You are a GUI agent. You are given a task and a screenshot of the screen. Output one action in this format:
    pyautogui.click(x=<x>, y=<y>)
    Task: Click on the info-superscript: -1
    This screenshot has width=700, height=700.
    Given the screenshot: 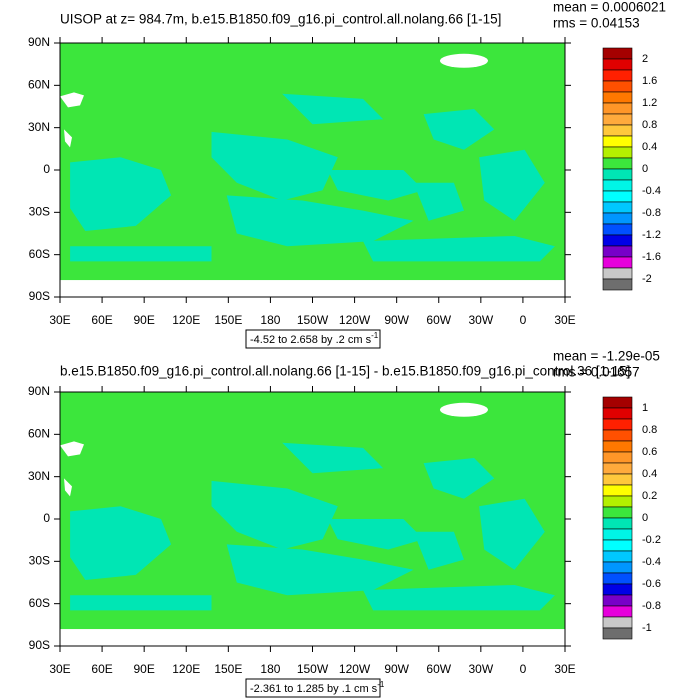 What is the action you would take?
    pyautogui.click(x=381, y=684)
    